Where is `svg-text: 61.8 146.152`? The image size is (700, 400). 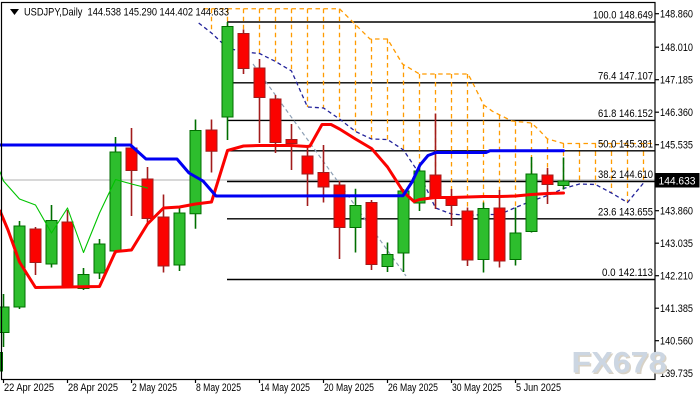 svg-text: 61.8 146.152 is located at coordinates (625, 114).